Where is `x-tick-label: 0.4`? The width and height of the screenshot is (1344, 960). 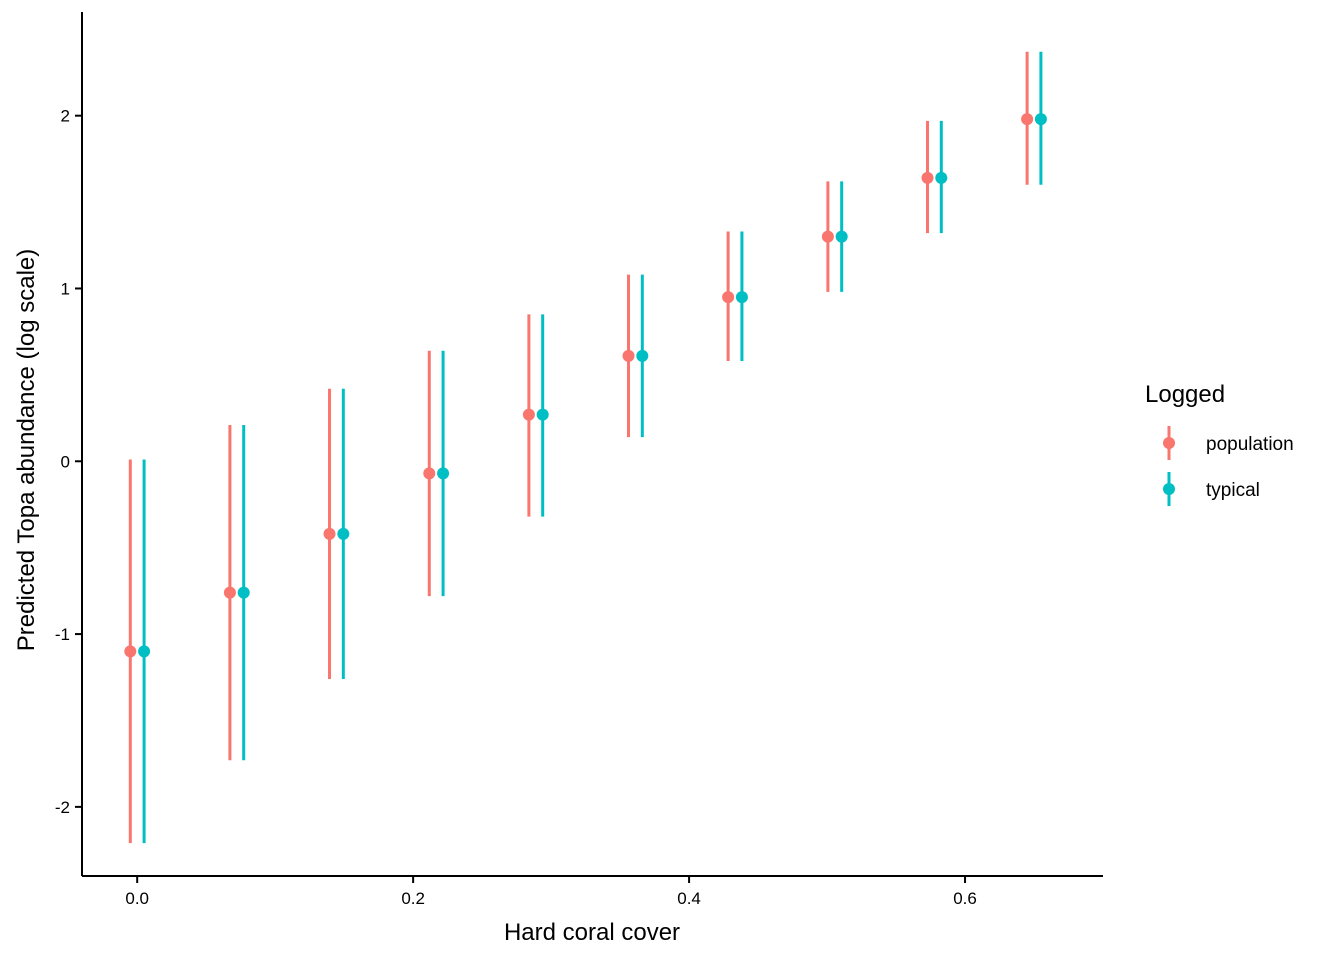
x-tick-label: 0.4 is located at coordinates (689, 898).